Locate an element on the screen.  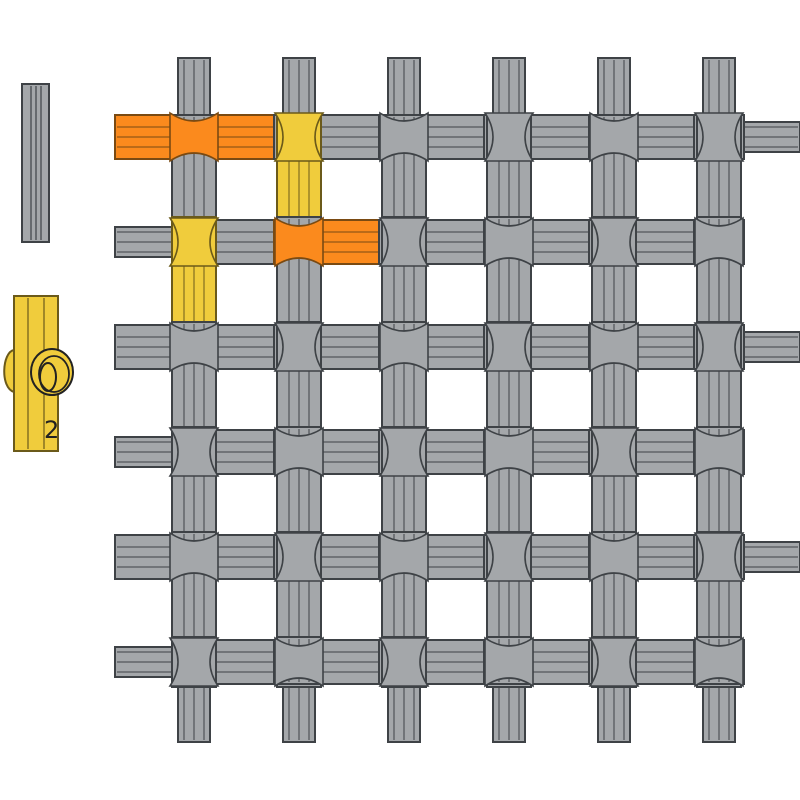
joint-r5-c0 is located at coordinates (194, 662).